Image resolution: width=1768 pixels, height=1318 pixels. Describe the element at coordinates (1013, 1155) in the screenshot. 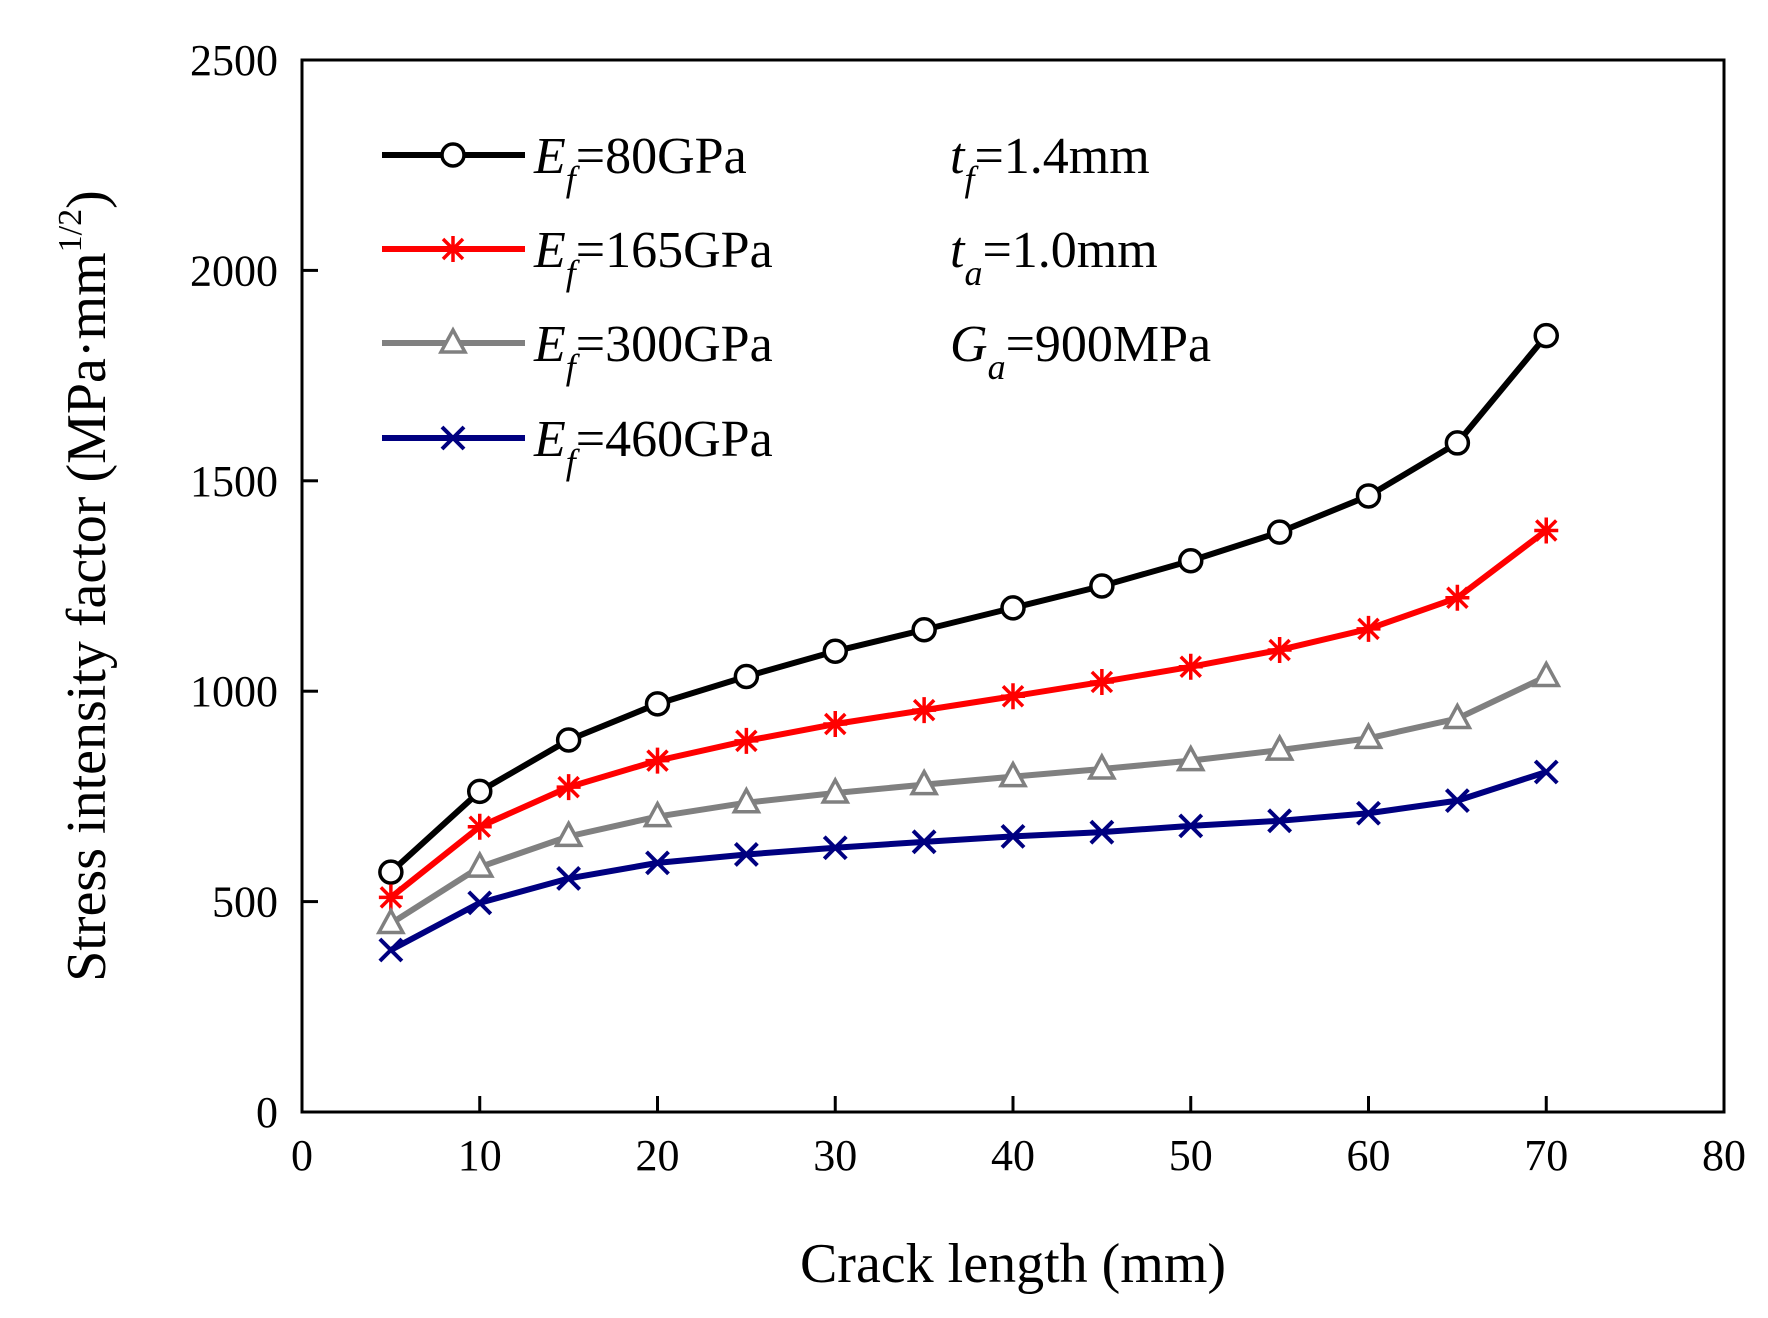

I see `x-tick-label: 40` at that location.